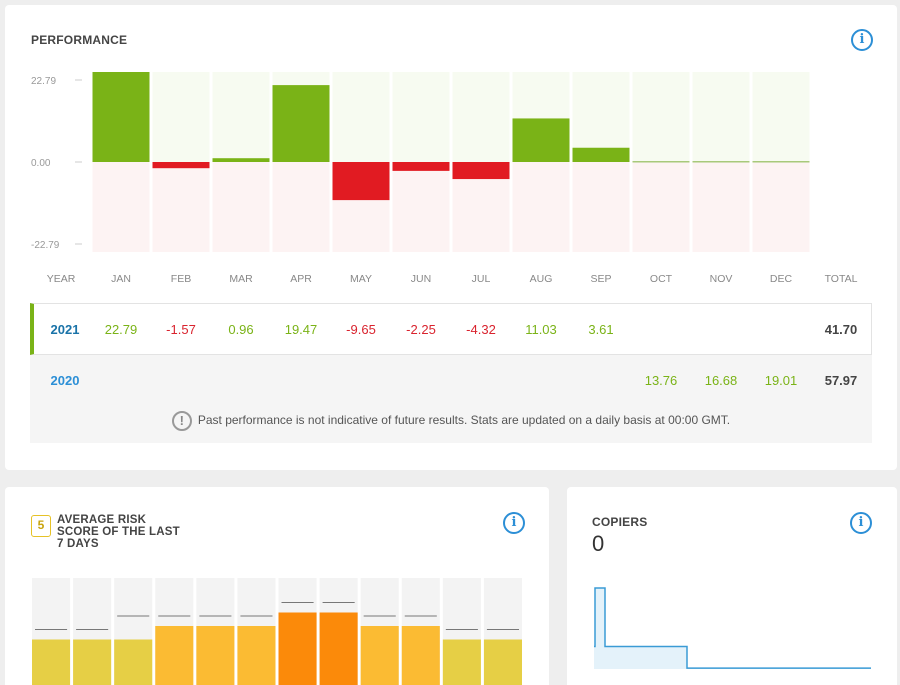 This screenshot has height=685, width=900. I want to click on y-tick-label: 22.79, so click(43, 81).